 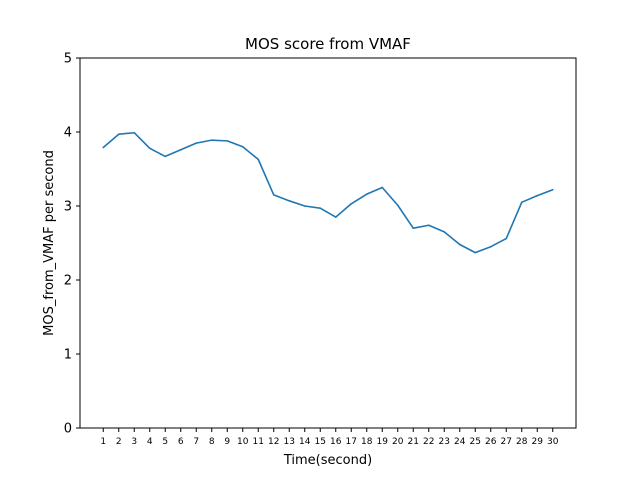 What do you see at coordinates (320, 442) in the screenshot?
I see `x-tick-label: 15` at bounding box center [320, 442].